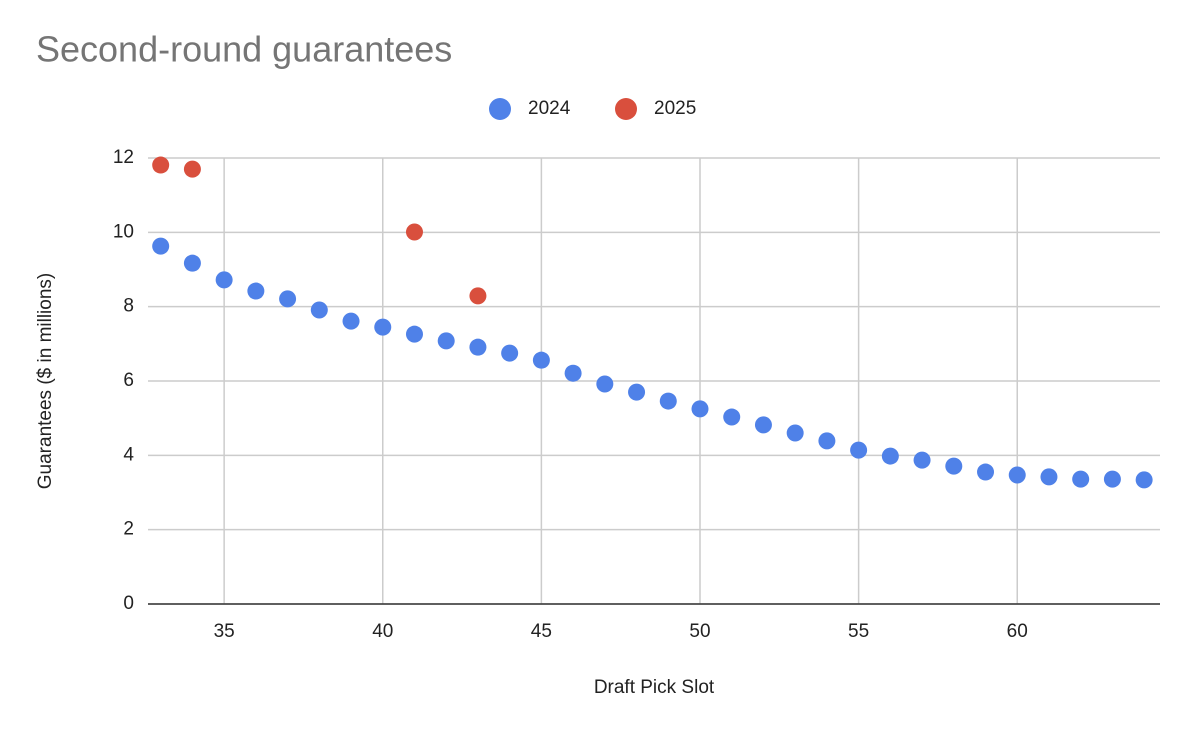  I want to click on y-tick-label: 4, so click(128, 454).